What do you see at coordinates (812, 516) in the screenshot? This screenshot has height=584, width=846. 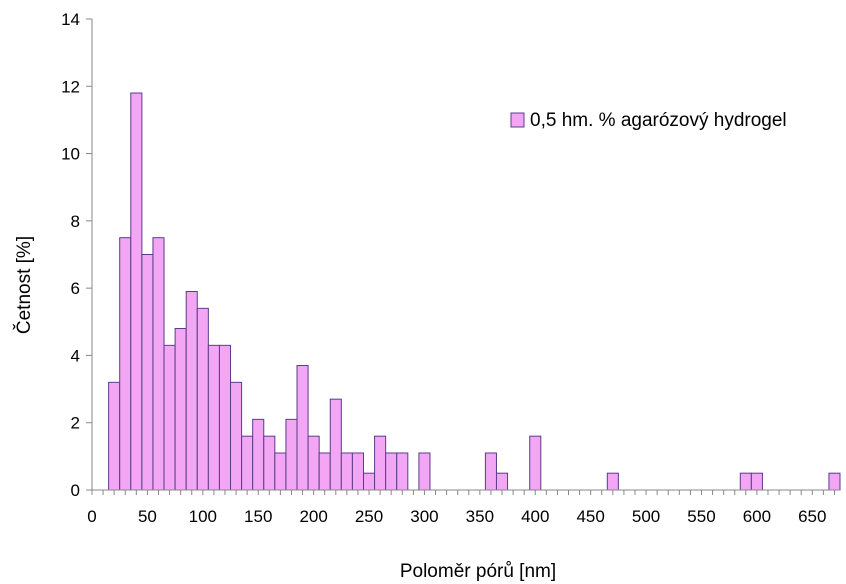 I see `x-tick-label: 650` at bounding box center [812, 516].